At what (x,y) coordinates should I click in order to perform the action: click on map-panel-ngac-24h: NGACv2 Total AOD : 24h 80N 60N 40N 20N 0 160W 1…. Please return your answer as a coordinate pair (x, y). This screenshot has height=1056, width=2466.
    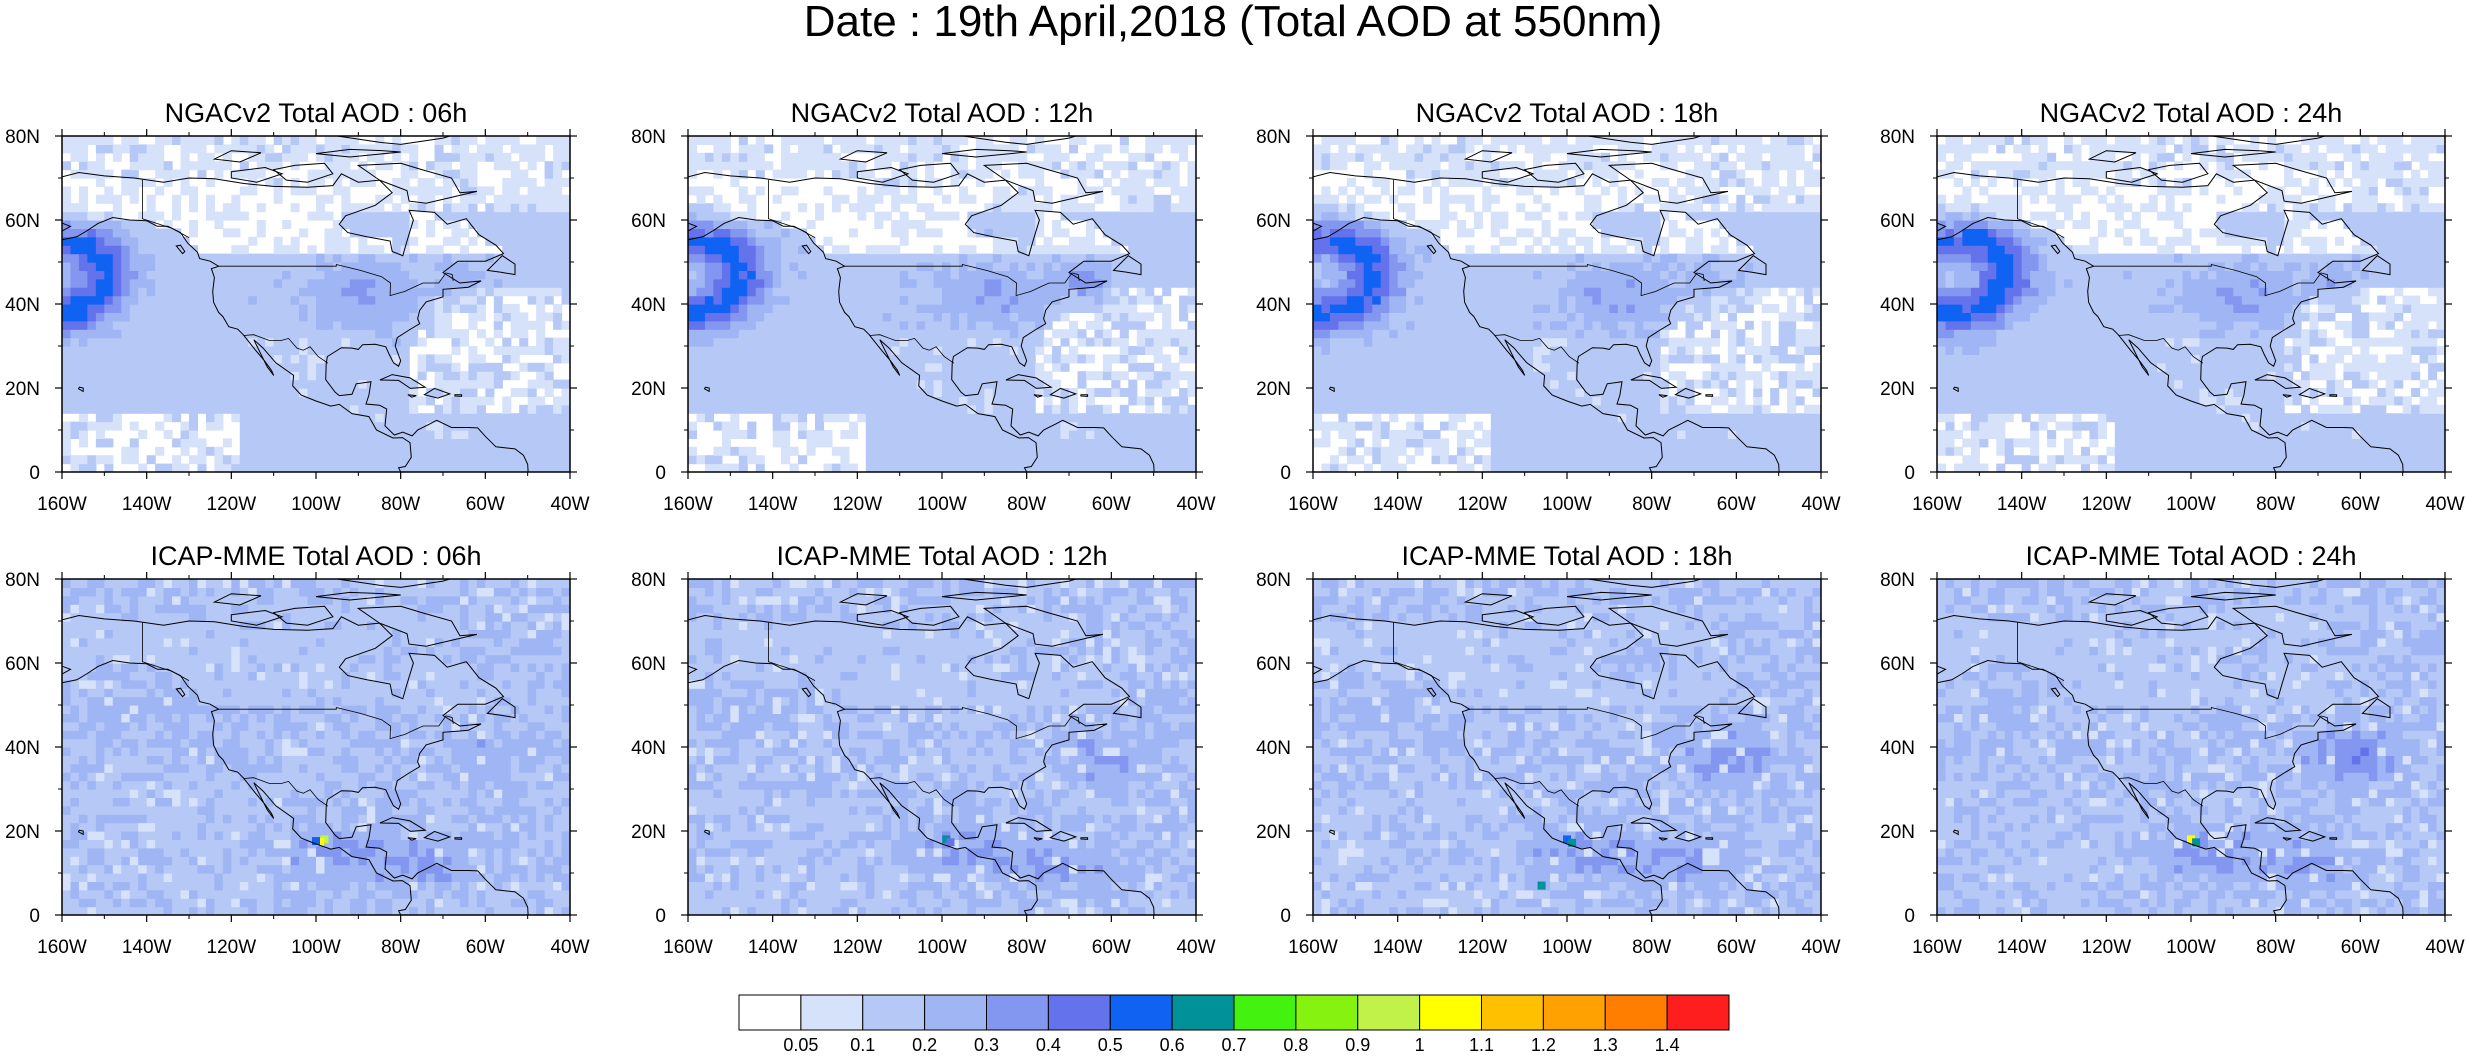
    Looking at the image, I should click on (2172, 306).